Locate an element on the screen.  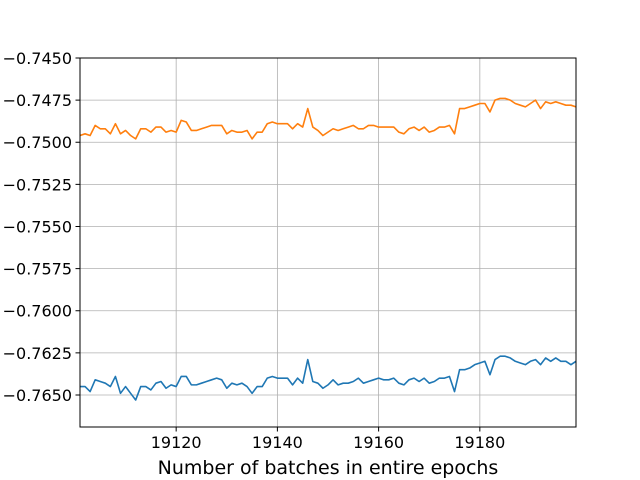
x-tick-label: 19160 is located at coordinates (378, 442).